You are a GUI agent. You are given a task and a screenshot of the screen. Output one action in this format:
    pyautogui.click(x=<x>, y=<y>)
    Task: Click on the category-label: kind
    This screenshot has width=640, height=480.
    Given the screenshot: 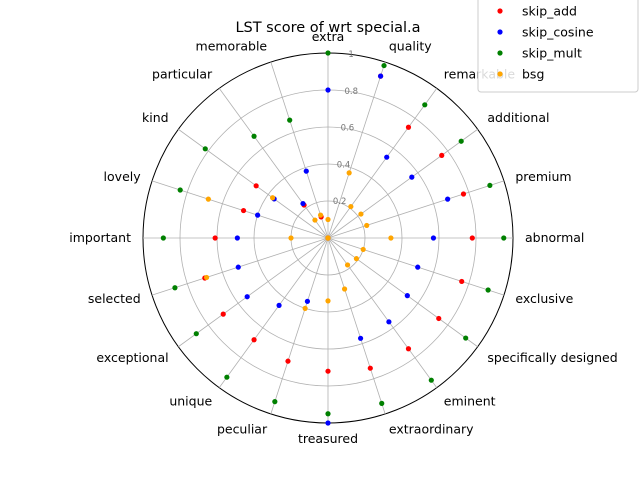 What is the action you would take?
    pyautogui.click(x=155, y=117)
    